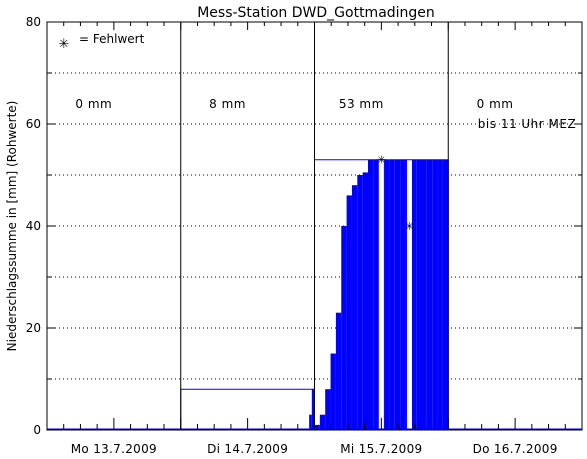 The image size is (587, 459). What do you see at coordinates (361, 104) in the screenshot?
I see `daily-total-label: 53 mm` at bounding box center [361, 104].